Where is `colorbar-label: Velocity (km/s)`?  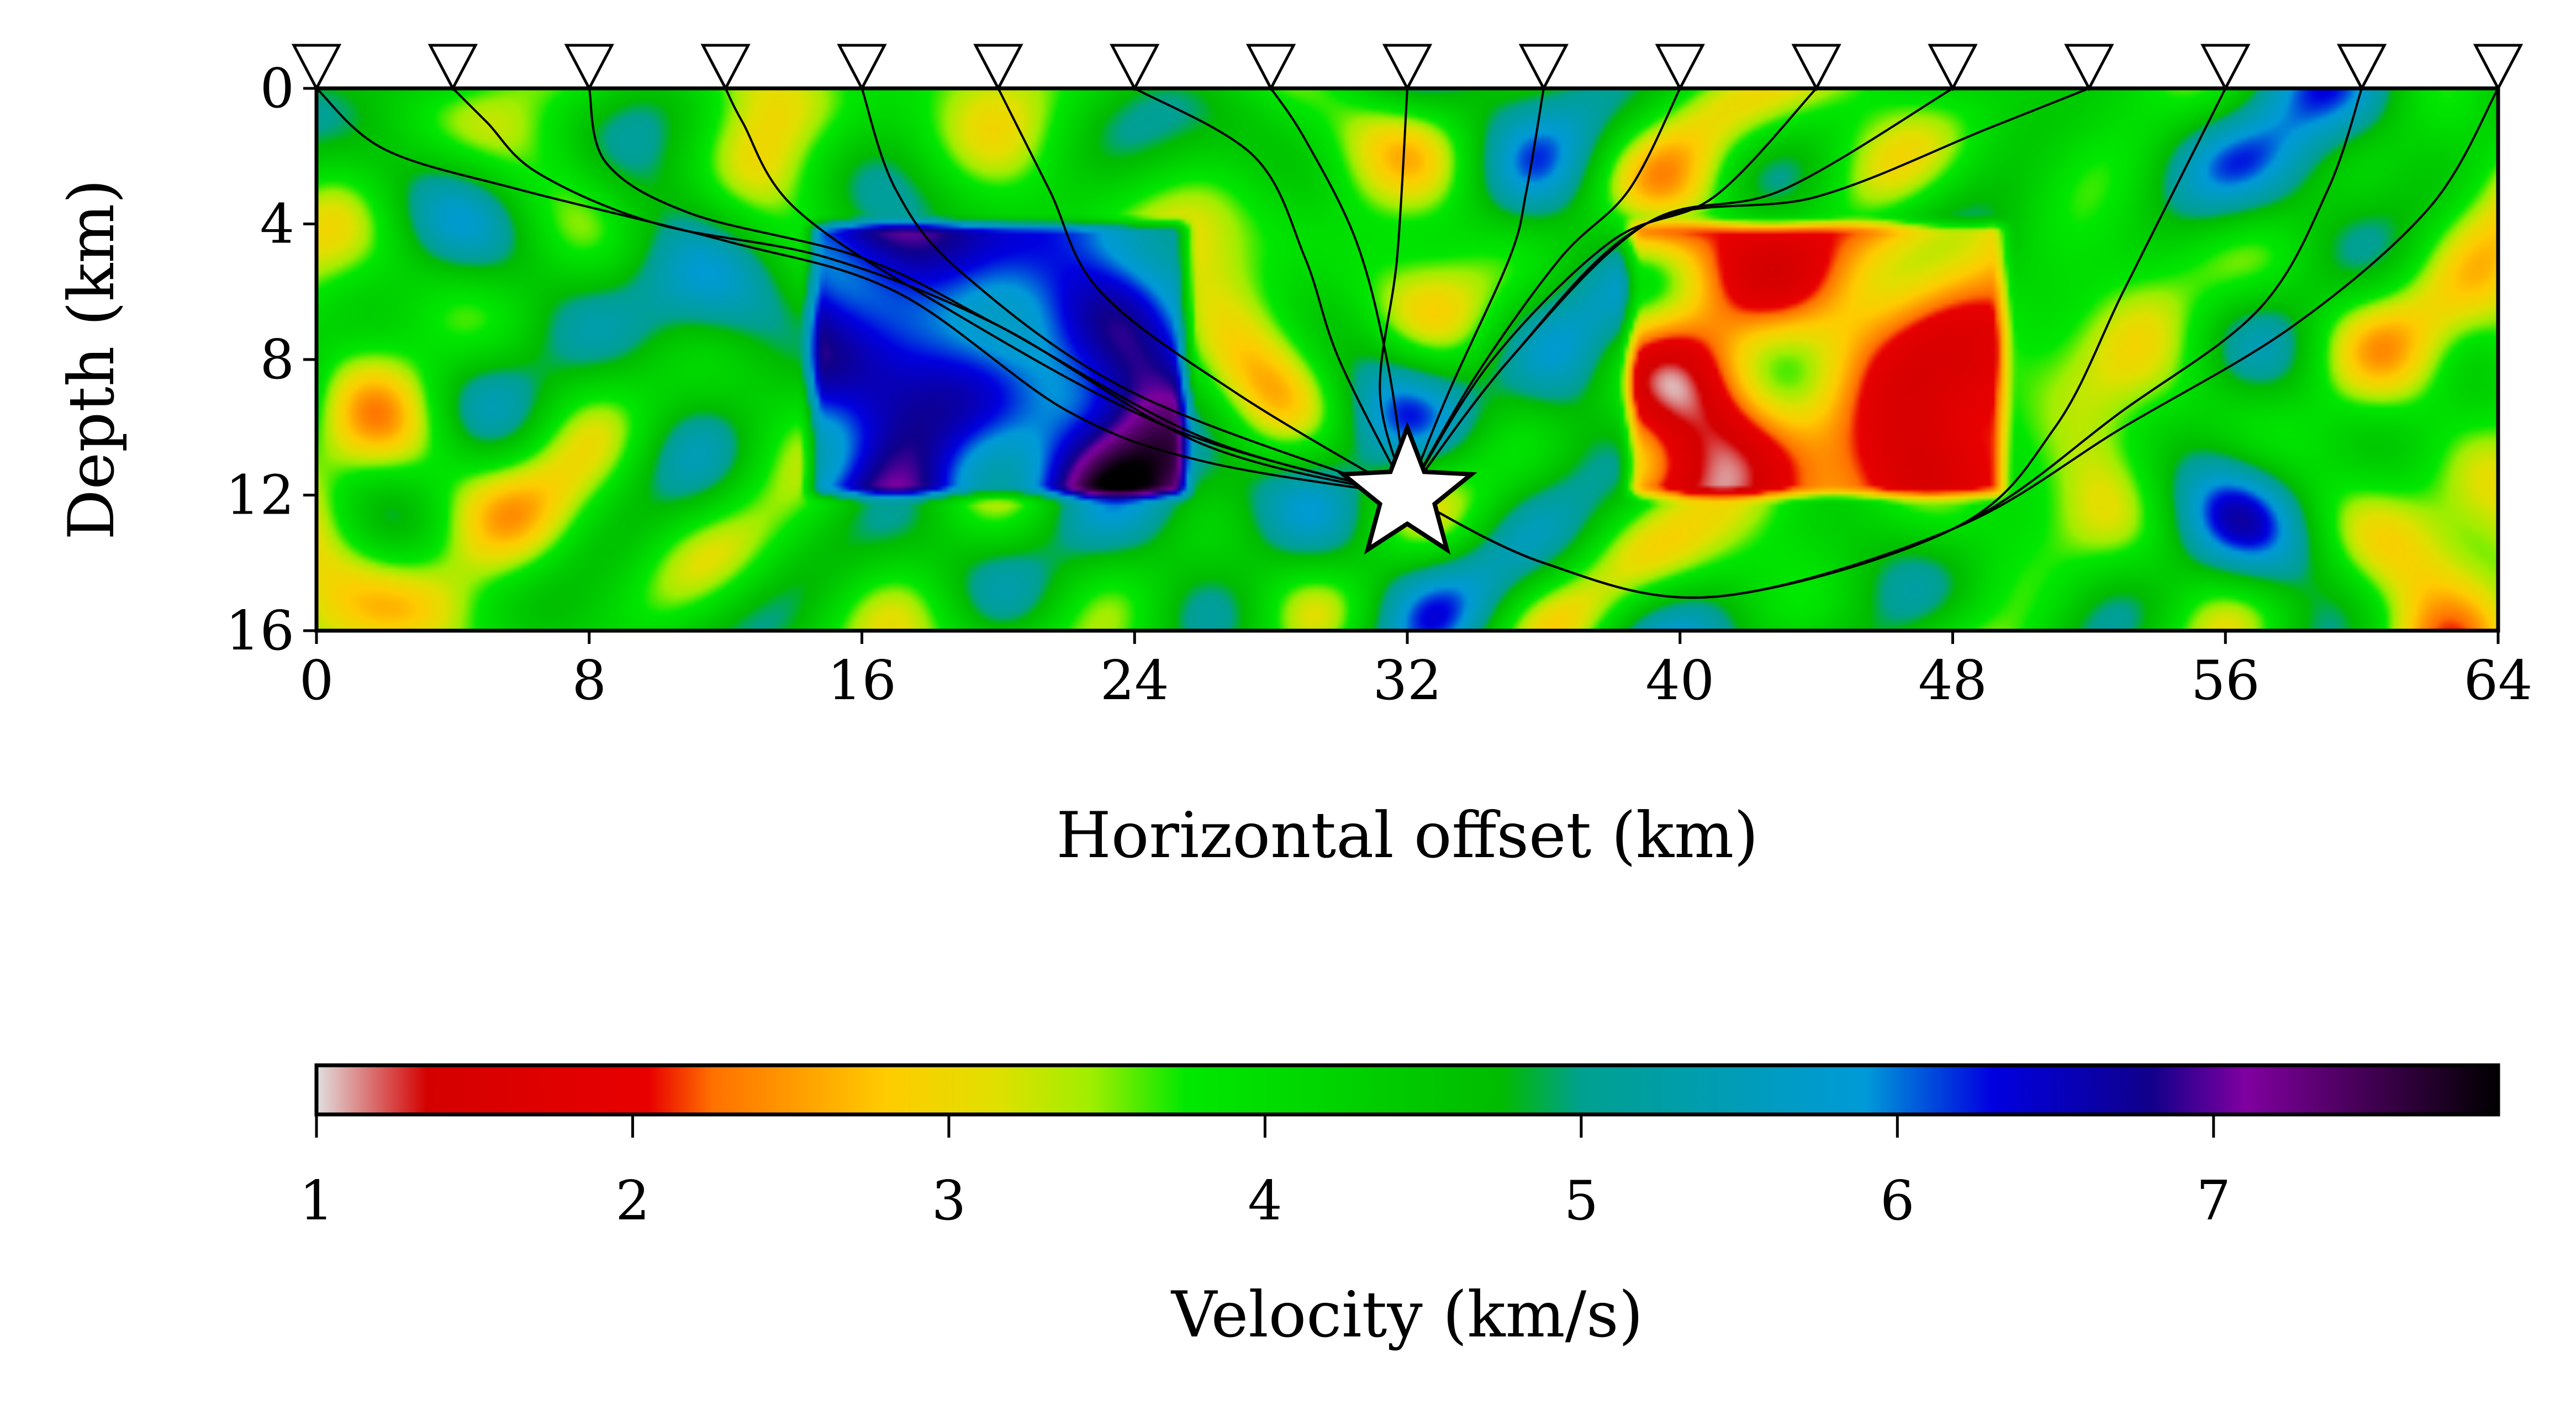
colorbar-label: Velocity (km/s) is located at coordinates (1406, 1314).